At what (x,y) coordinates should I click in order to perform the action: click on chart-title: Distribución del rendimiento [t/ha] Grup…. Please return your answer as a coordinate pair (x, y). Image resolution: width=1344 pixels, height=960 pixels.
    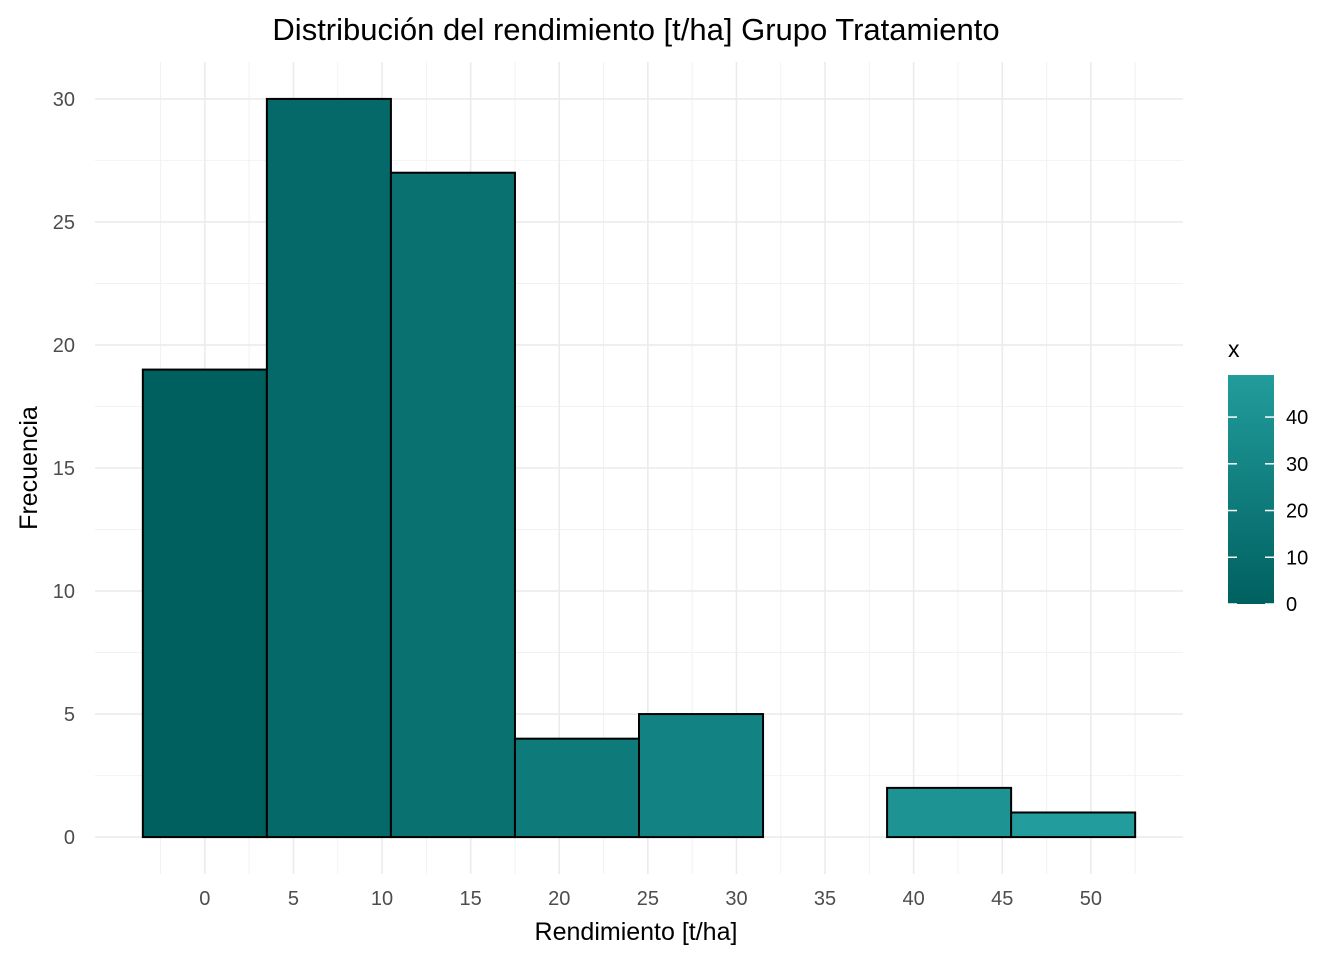
    Looking at the image, I should click on (635, 29).